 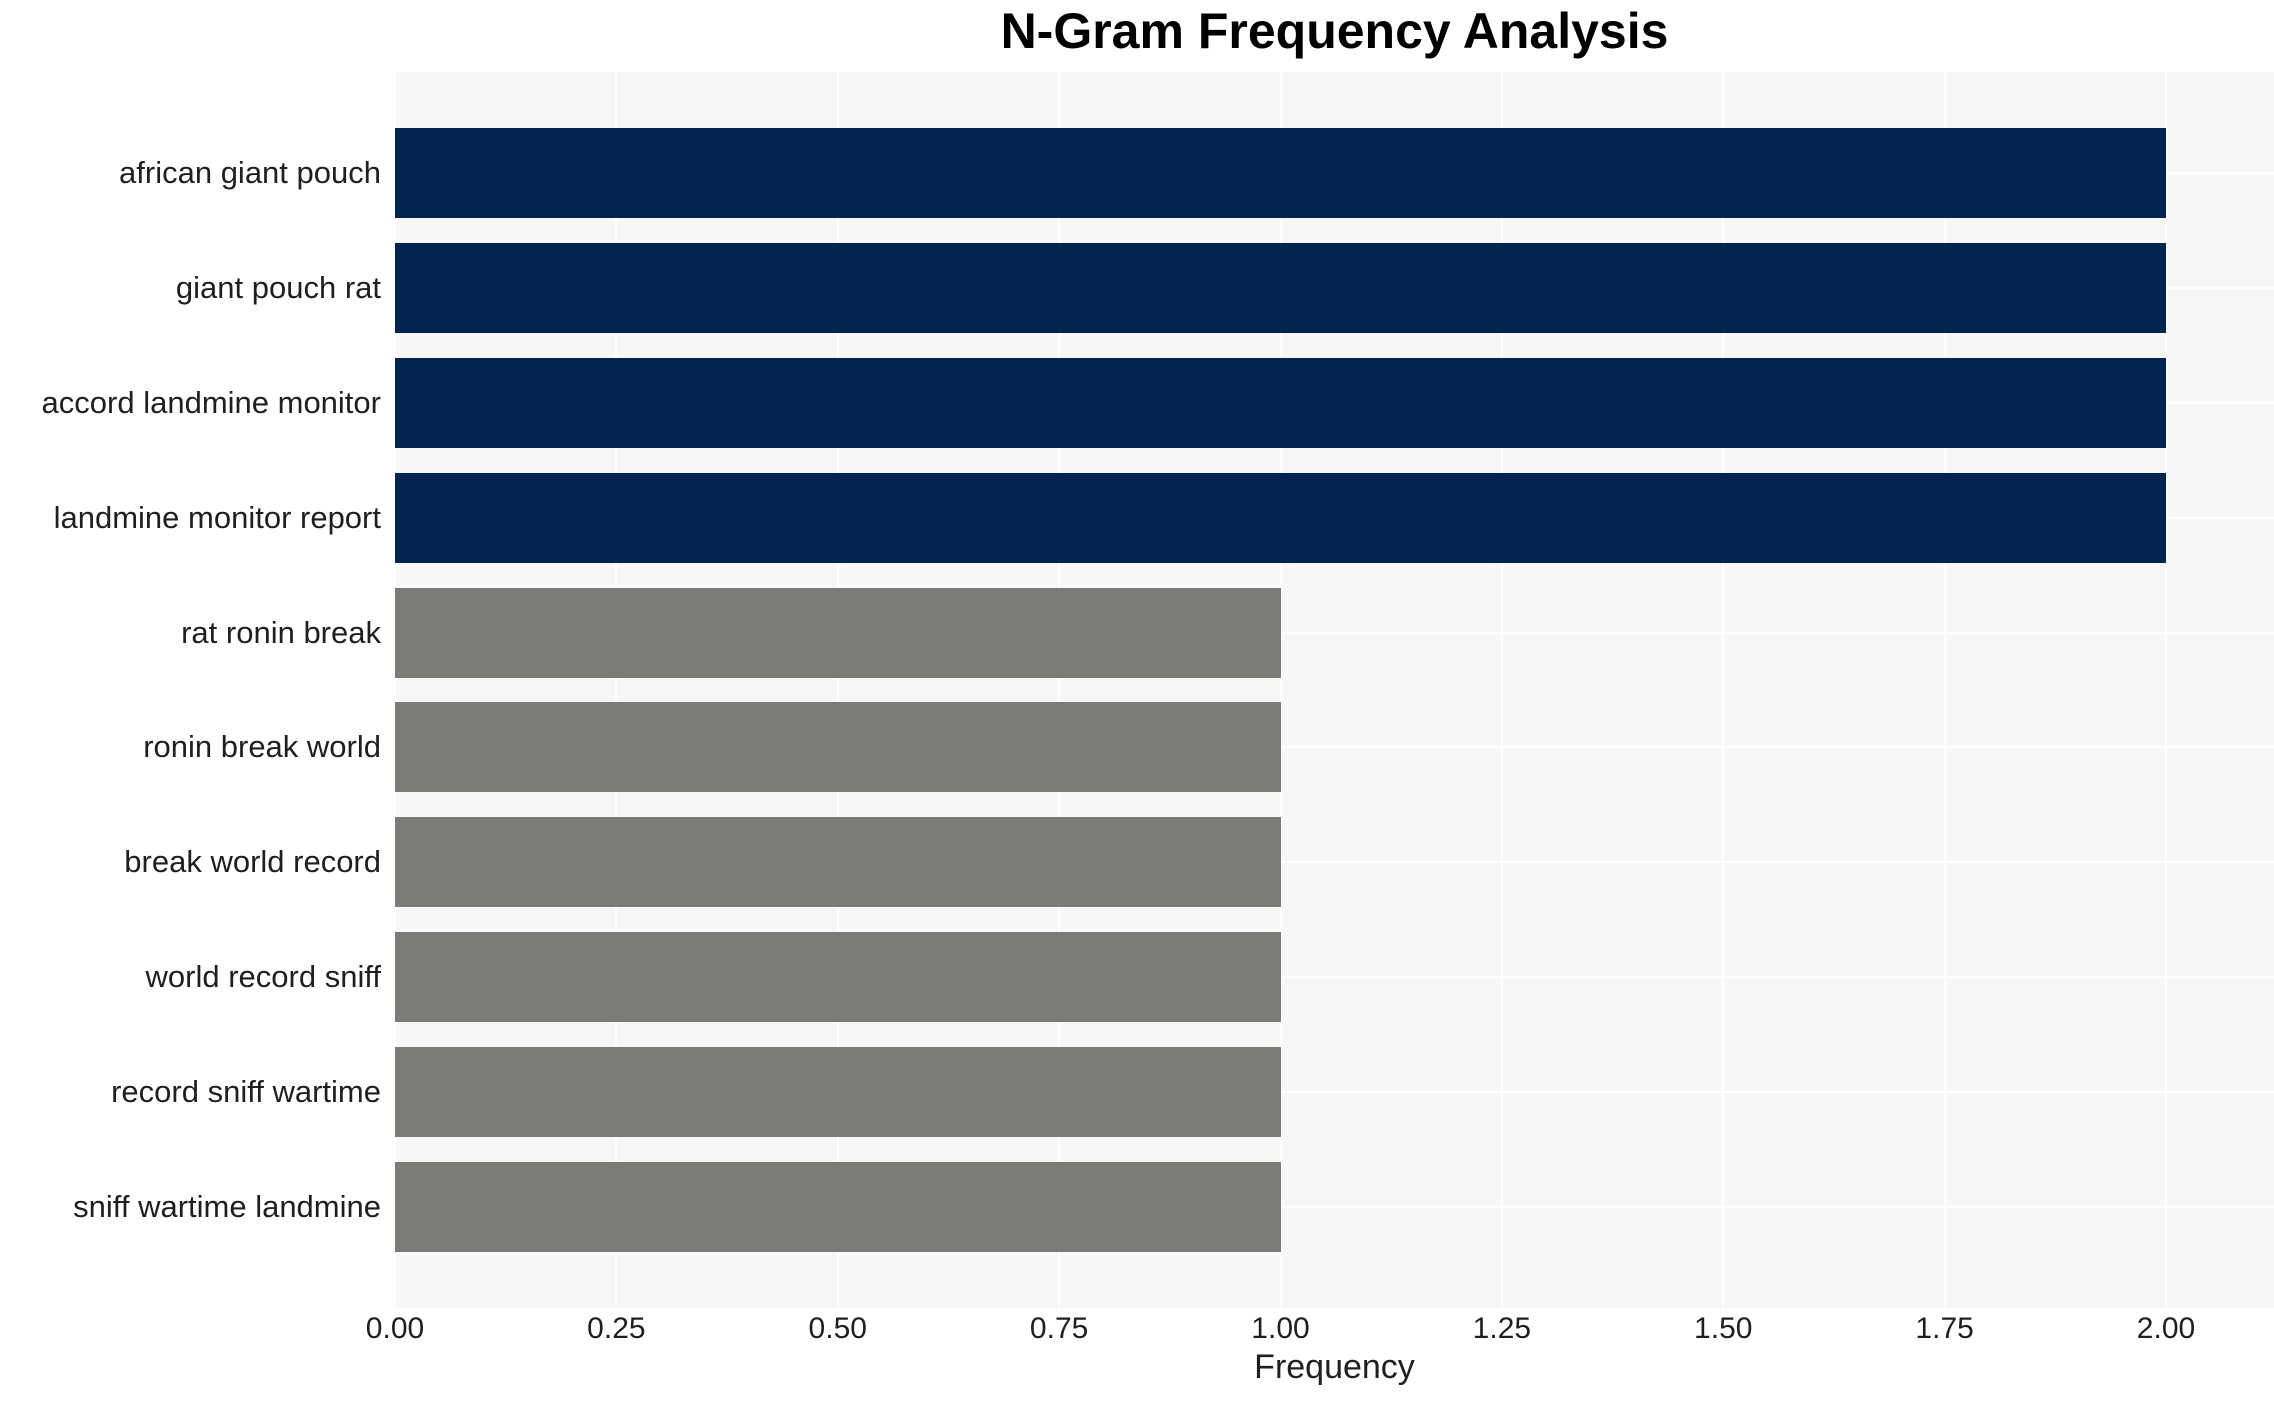 I want to click on y-tick-label-accord-landmine-monitor: accord landmine monitor, so click(x=211, y=402).